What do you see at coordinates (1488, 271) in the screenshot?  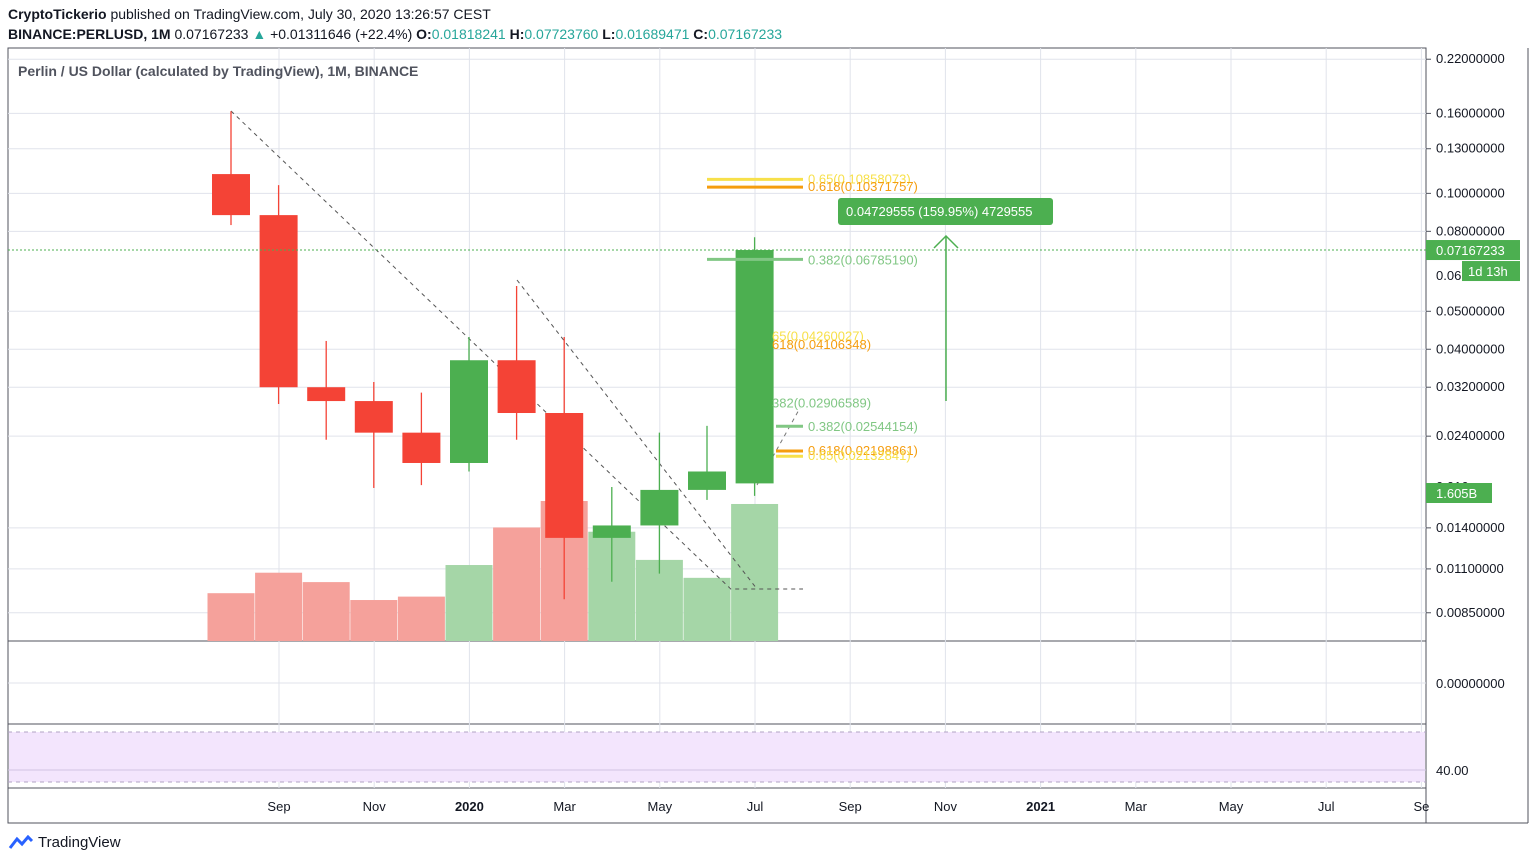 I see `countdown-badge-text: 1d 13h` at bounding box center [1488, 271].